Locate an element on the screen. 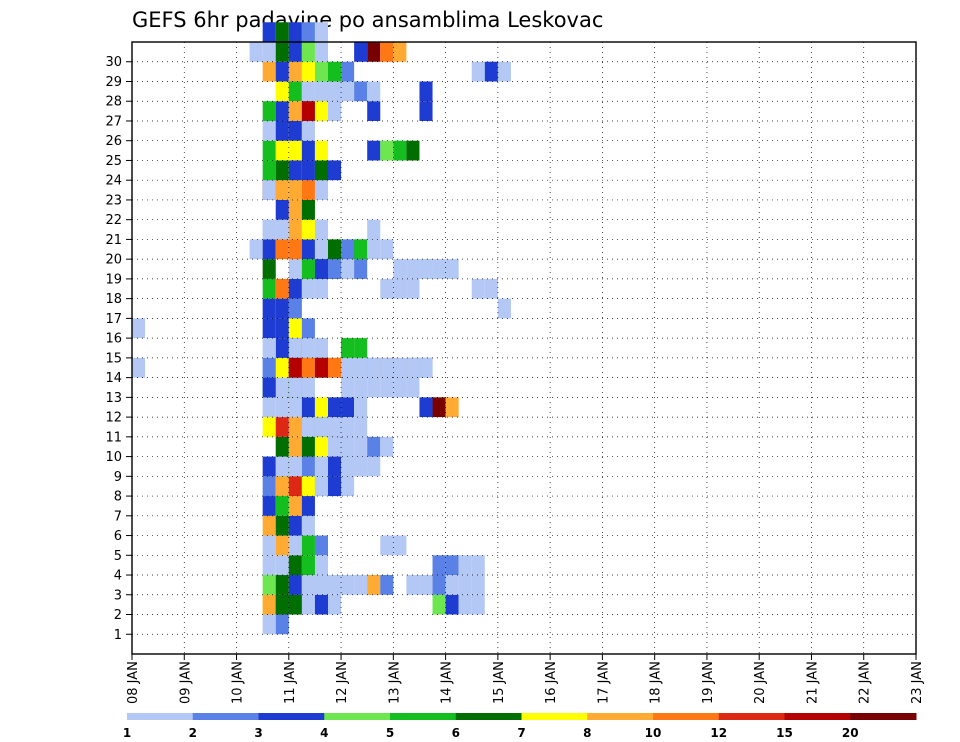 The height and width of the screenshot is (742, 960). x-tick-label: 20 JAN is located at coordinates (760, 682).